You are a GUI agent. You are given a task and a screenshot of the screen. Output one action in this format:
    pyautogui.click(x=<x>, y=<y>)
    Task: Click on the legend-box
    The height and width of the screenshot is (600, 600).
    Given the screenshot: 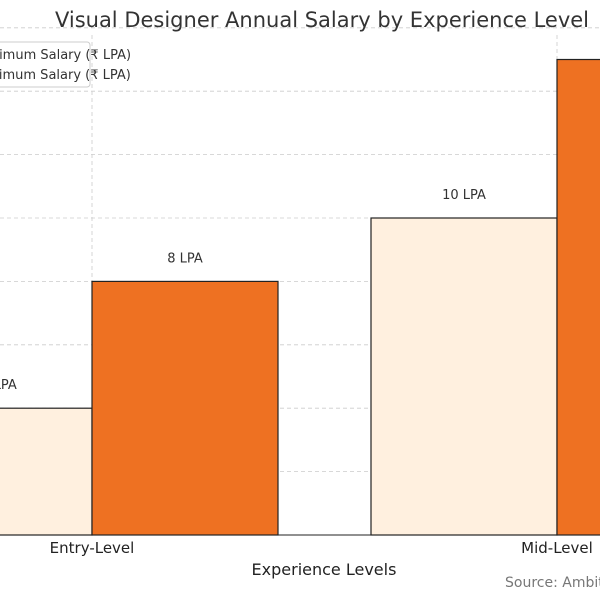 What is the action you would take?
    pyautogui.click(x=45, y=64)
    